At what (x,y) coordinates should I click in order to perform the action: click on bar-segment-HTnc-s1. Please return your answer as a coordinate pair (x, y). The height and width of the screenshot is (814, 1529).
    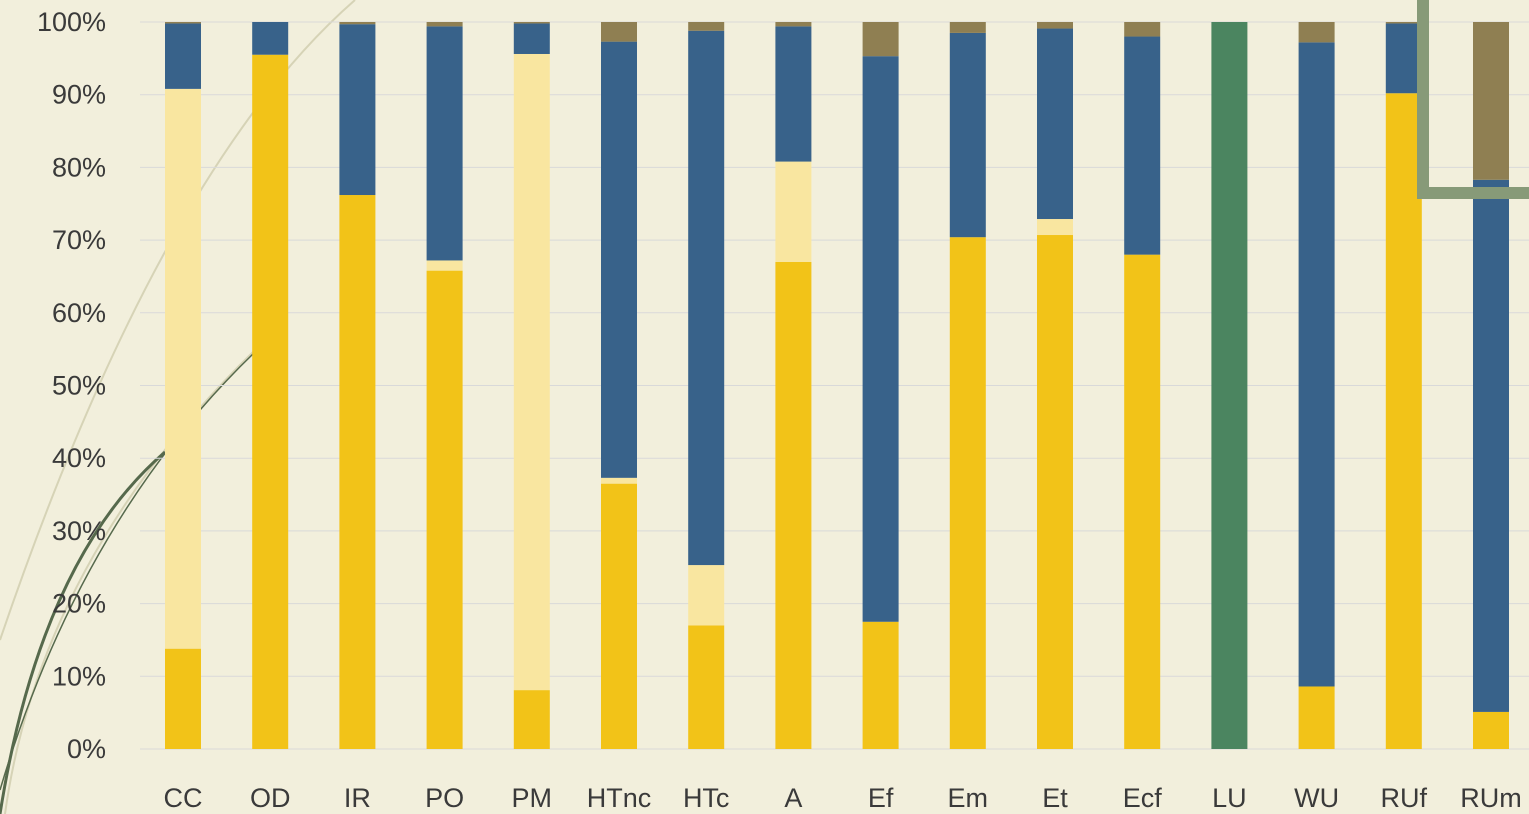
    Looking at the image, I should click on (619, 480).